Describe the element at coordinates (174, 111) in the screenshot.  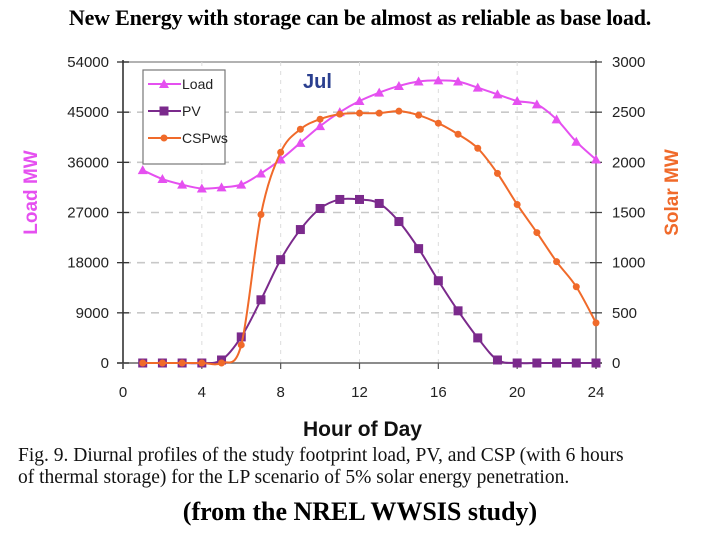
I see `legend-item-pv: PV` at that location.